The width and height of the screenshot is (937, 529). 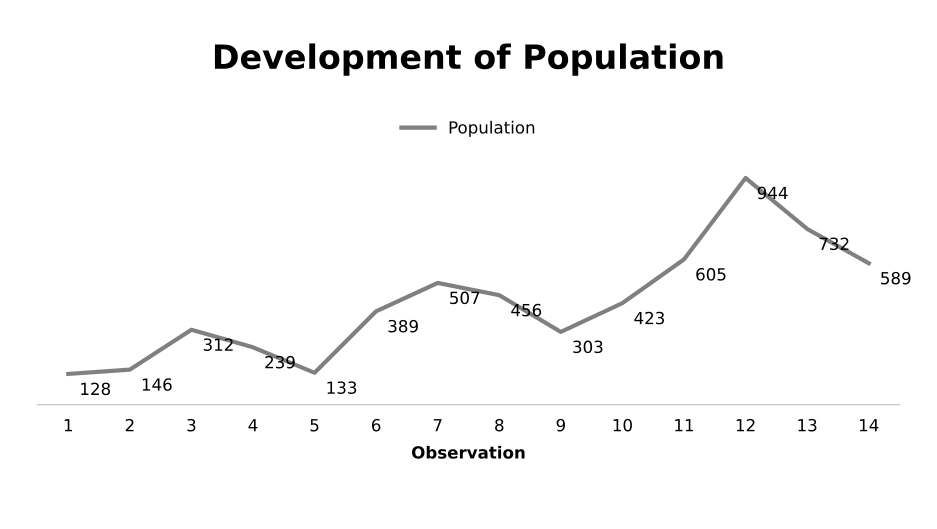 What do you see at coordinates (191, 425) in the screenshot?
I see `x-tick-label: 3` at bounding box center [191, 425].